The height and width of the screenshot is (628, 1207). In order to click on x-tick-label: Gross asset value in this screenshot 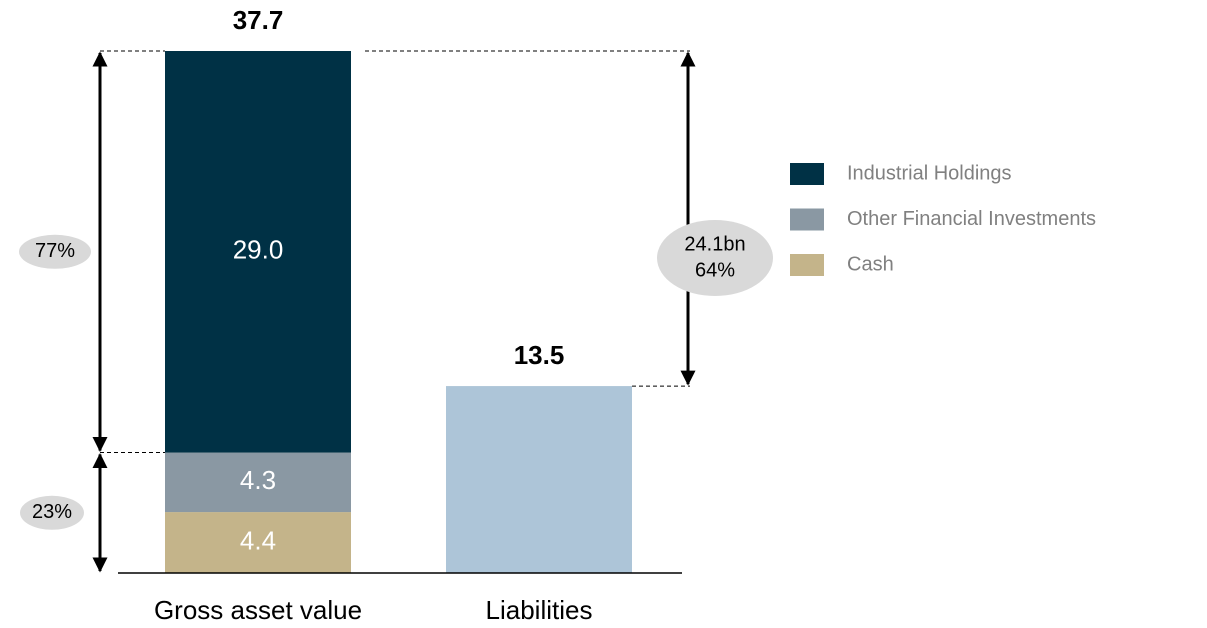, I will do `click(258, 610)`.